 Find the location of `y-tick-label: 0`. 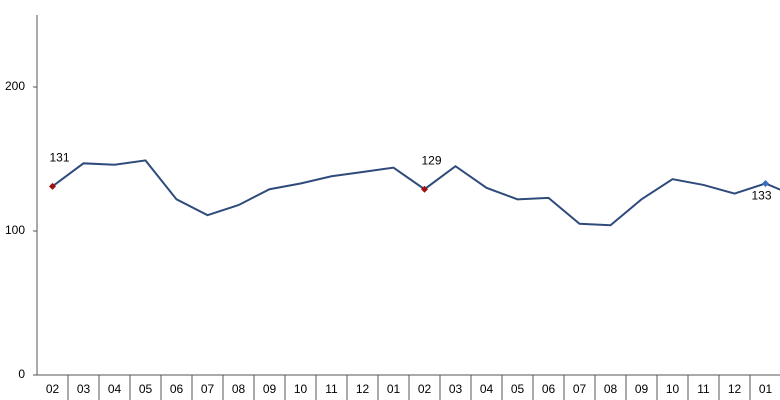

y-tick-label: 0 is located at coordinates (21, 374).